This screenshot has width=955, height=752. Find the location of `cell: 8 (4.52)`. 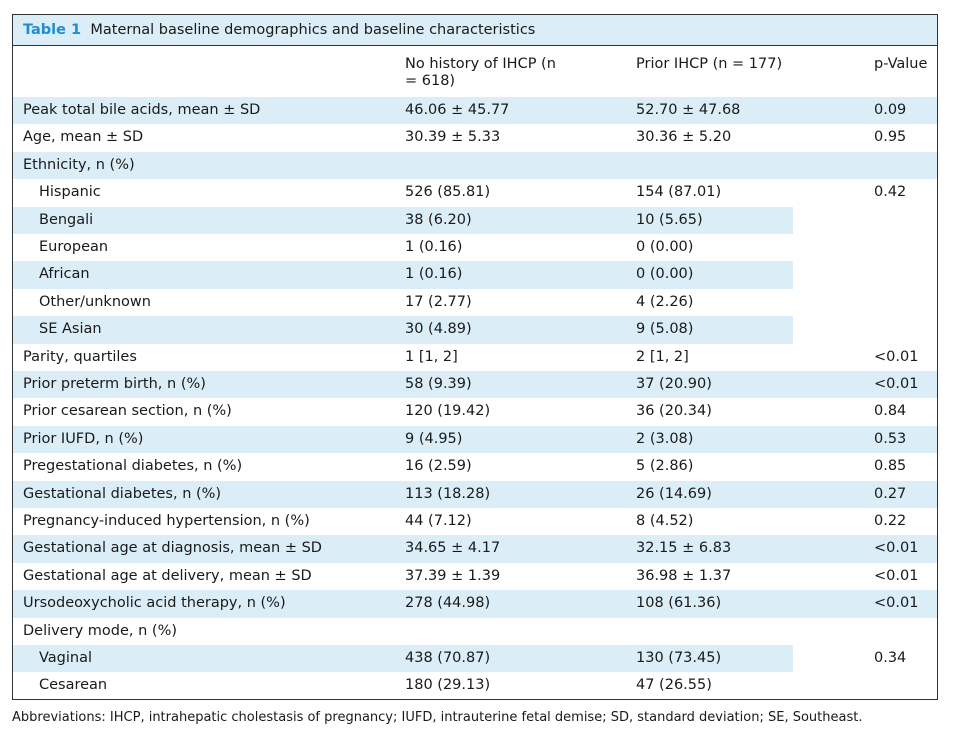

cell: 8 (4.52) is located at coordinates (665, 521).